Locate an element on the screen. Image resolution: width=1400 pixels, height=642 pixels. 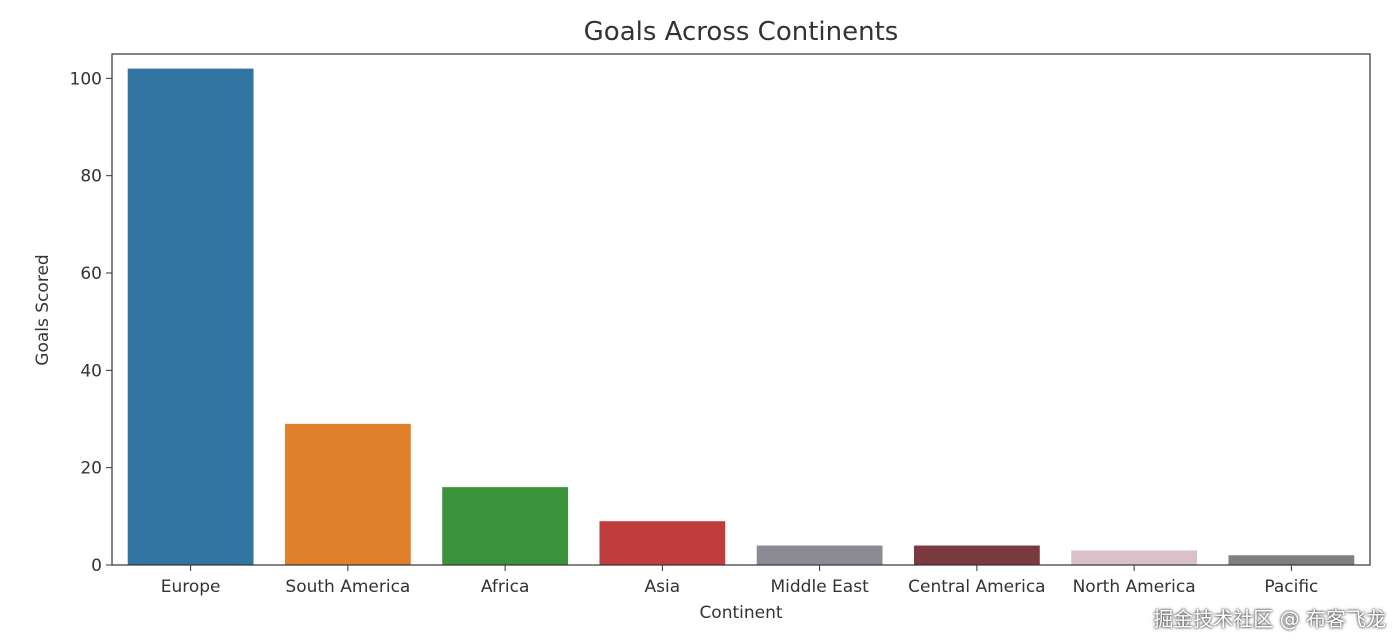
x-tick-label: Middle East is located at coordinates (820, 587).